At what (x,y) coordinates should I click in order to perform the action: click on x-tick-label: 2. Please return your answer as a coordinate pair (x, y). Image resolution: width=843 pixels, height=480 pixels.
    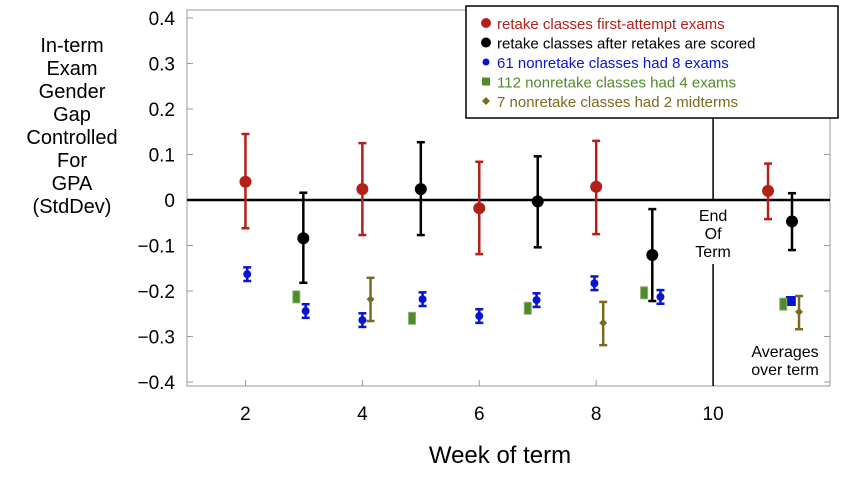
    Looking at the image, I should click on (245, 414).